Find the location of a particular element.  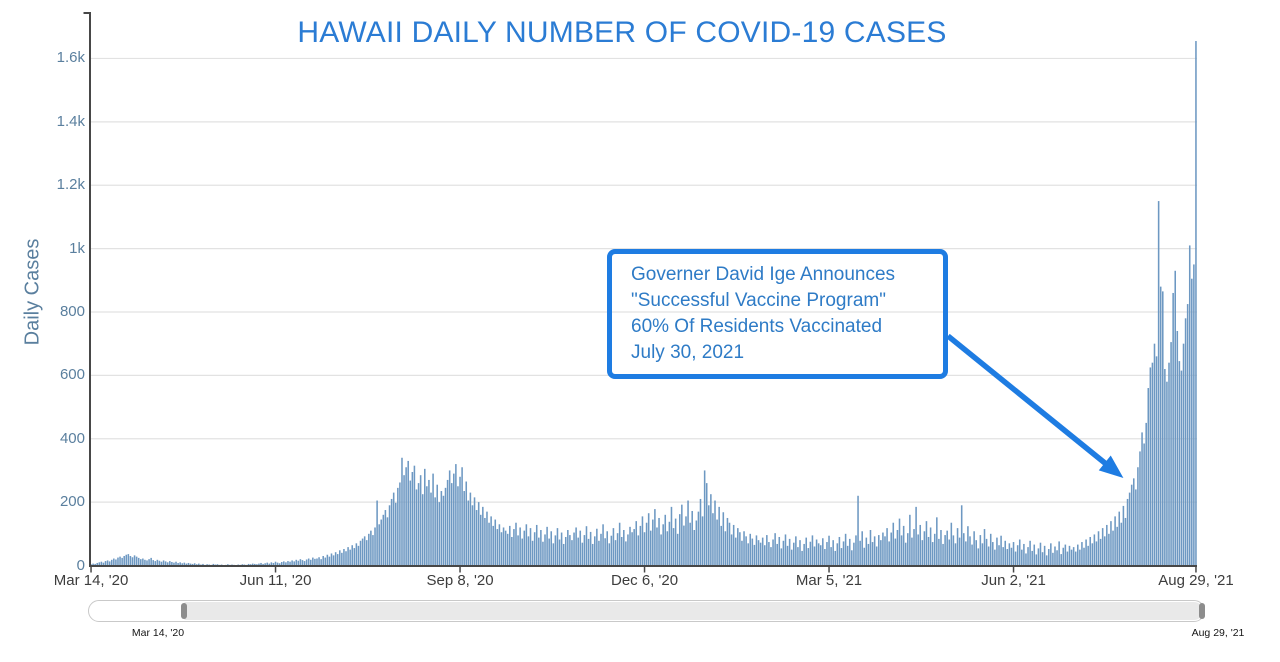

annotation-arrow-line is located at coordinates (1028, 400).